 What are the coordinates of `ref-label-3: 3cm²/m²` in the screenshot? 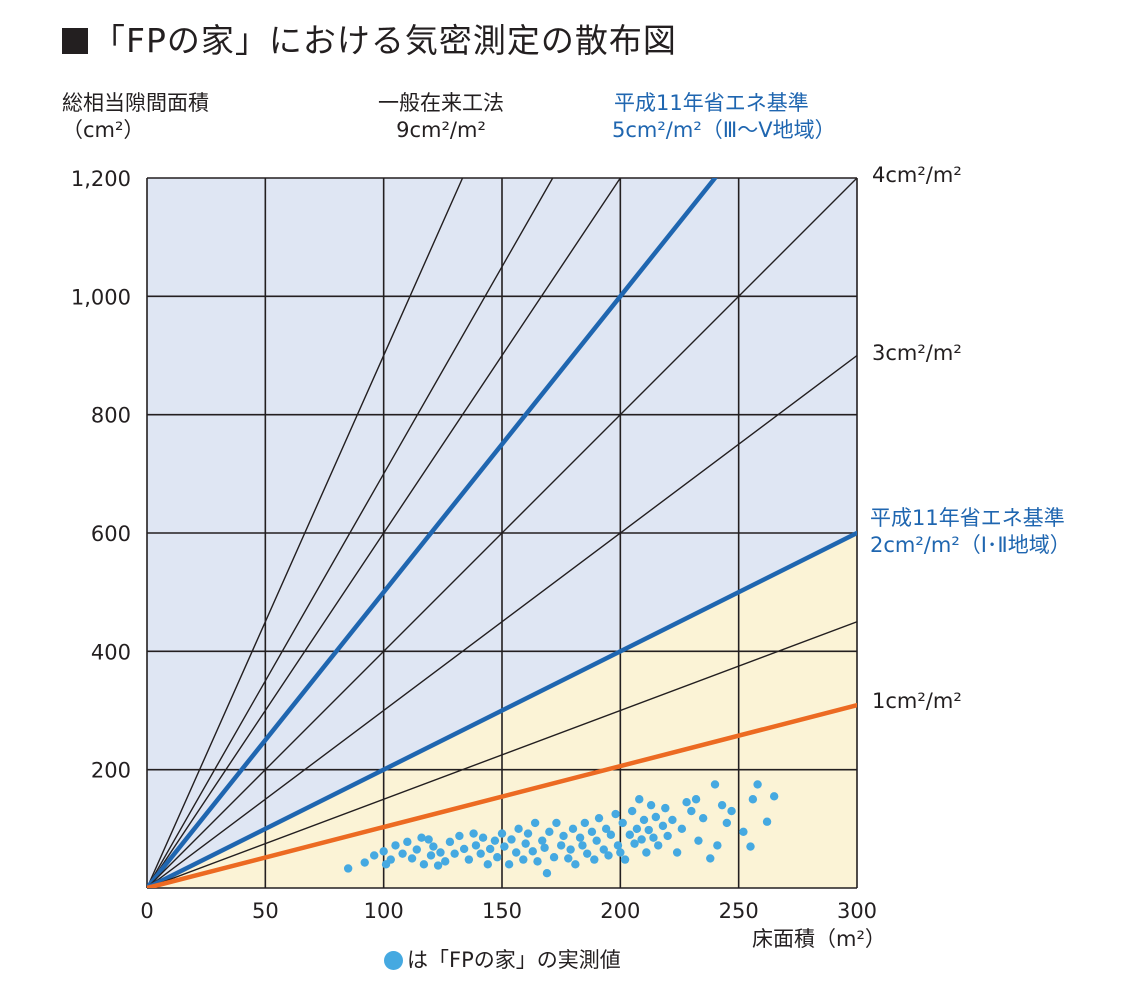 It's located at (917, 353).